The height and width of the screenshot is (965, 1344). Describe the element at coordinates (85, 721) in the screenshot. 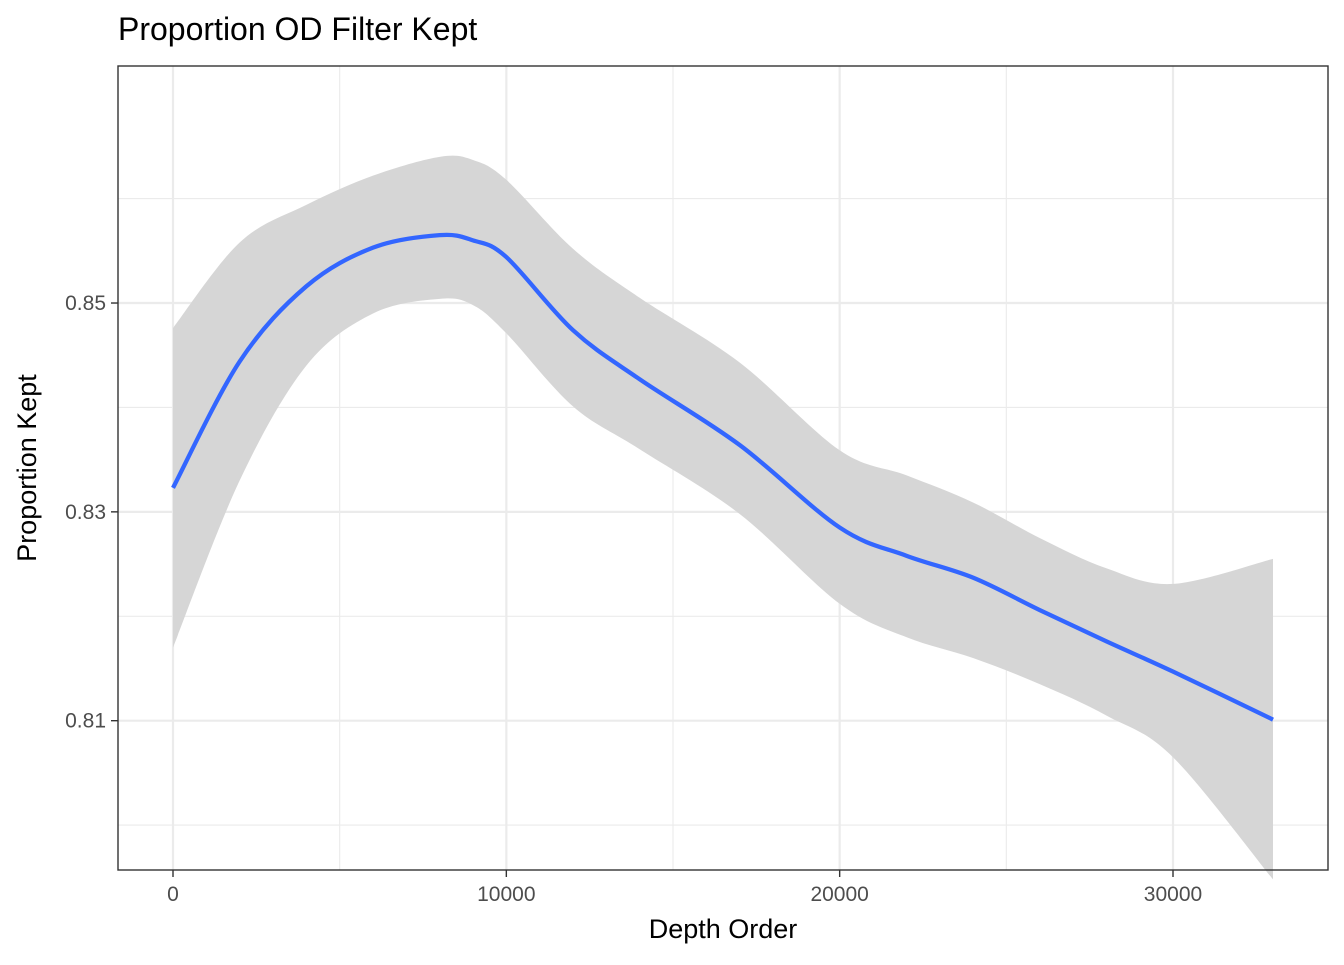

I see `y-tick-label: 0.81` at that location.